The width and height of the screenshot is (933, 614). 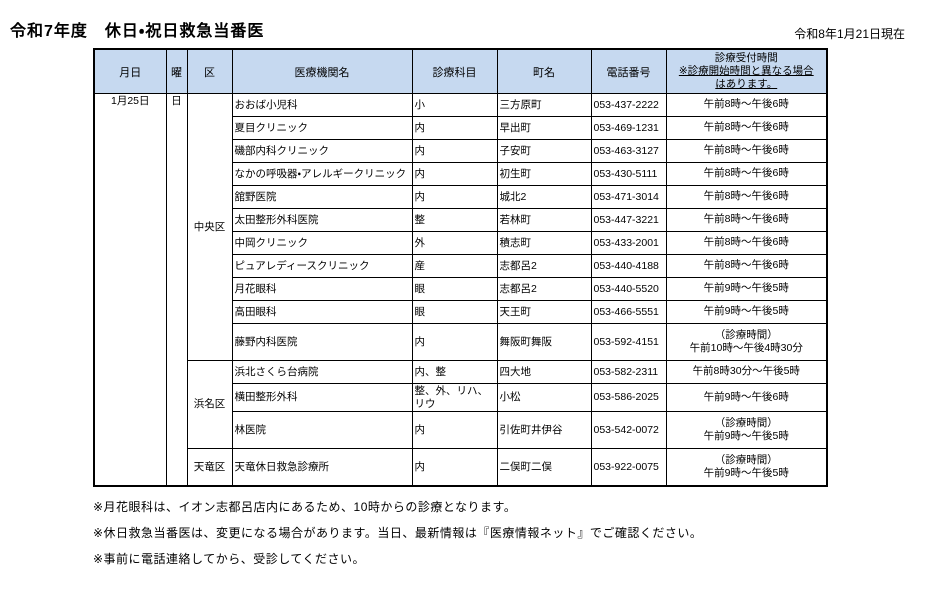 I want to click on institution-cell: 藤野内科医院, so click(x=322, y=342).